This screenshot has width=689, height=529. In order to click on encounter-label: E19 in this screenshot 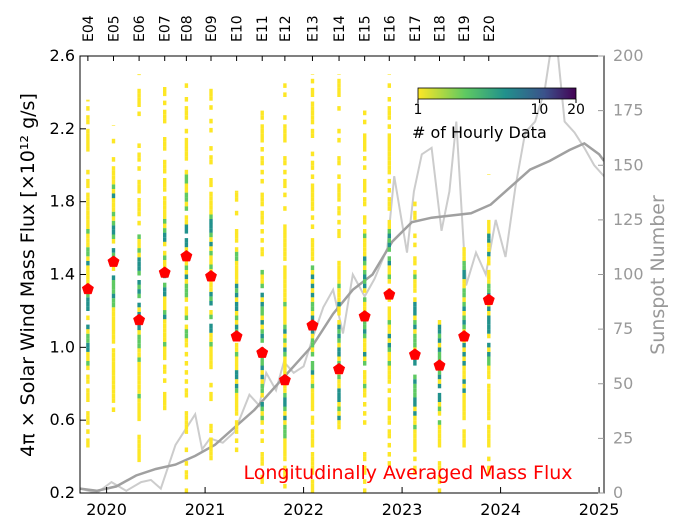, I will do `click(465, 28)`.